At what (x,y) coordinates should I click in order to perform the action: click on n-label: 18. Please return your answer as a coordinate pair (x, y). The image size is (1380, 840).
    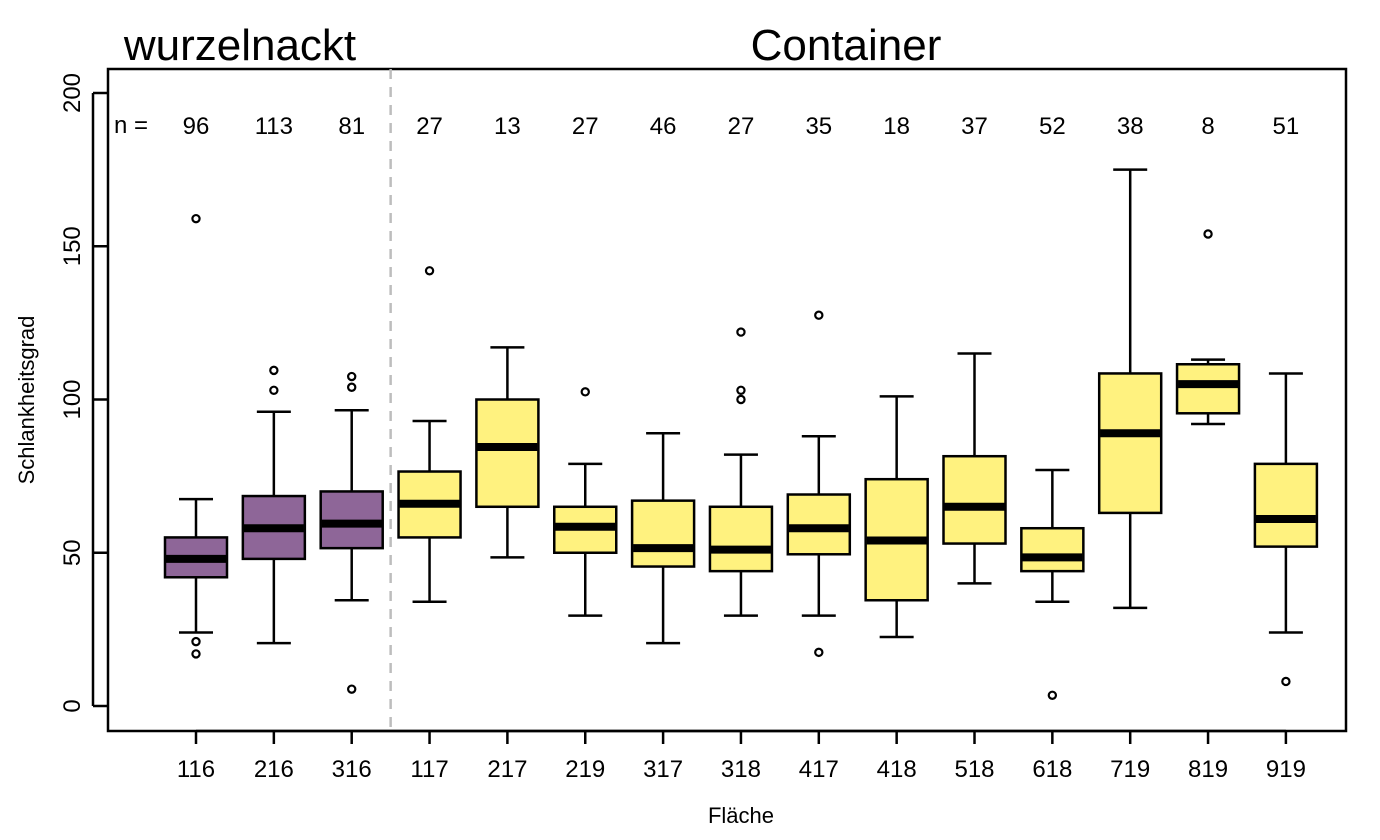
    Looking at the image, I should click on (896, 126).